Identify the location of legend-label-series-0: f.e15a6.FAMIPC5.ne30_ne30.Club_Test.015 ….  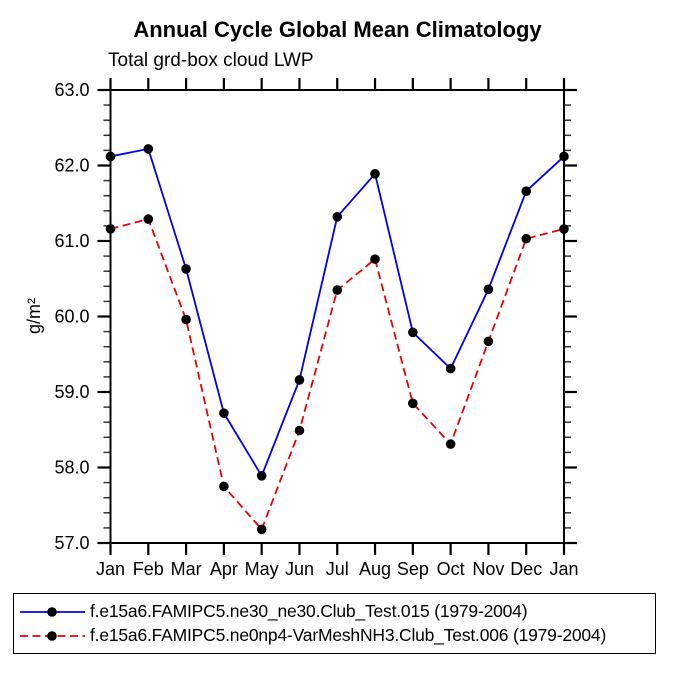
(309, 611).